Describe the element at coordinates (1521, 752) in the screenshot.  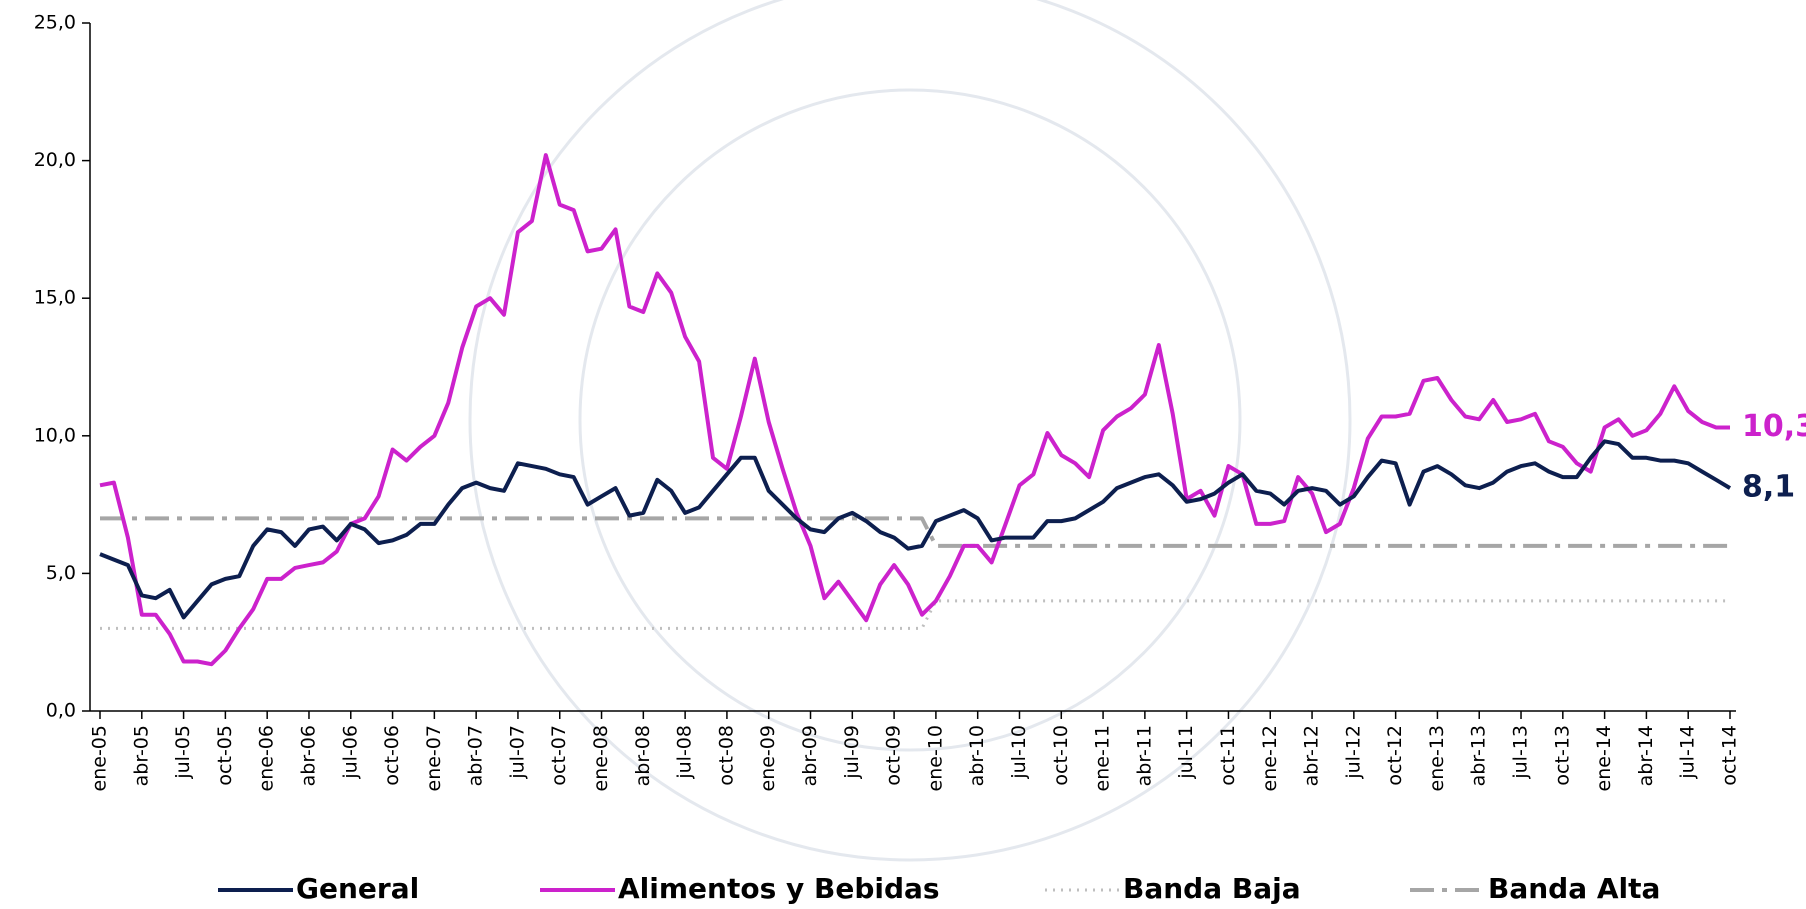
I see `x-tick-label: jul-13` at that location.